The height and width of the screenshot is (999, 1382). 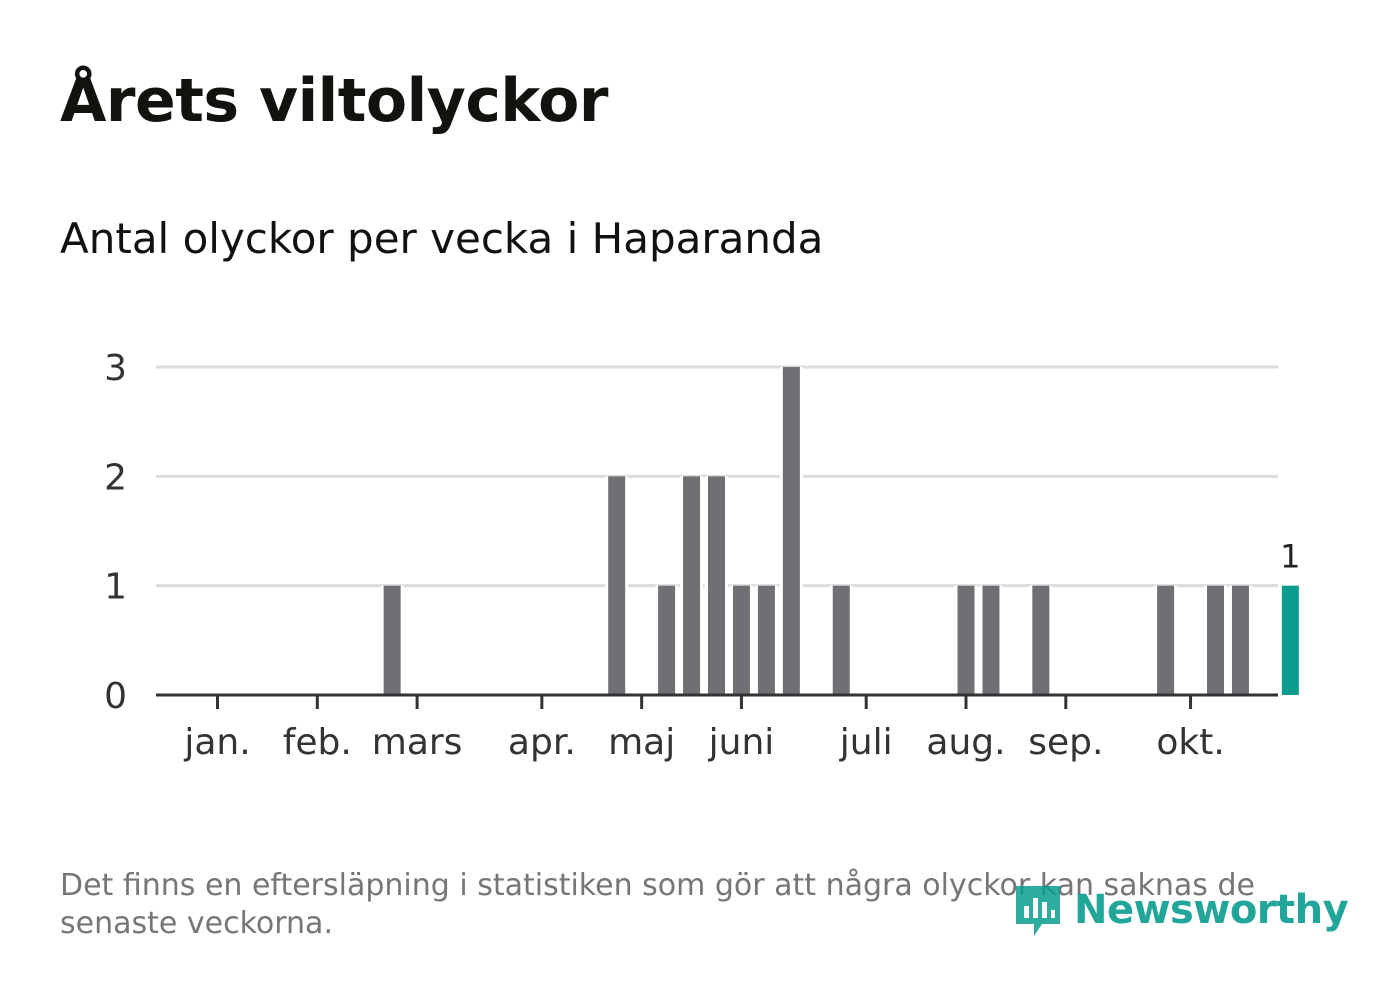 What do you see at coordinates (1290, 640) in the screenshot?
I see `bar-highlight` at bounding box center [1290, 640].